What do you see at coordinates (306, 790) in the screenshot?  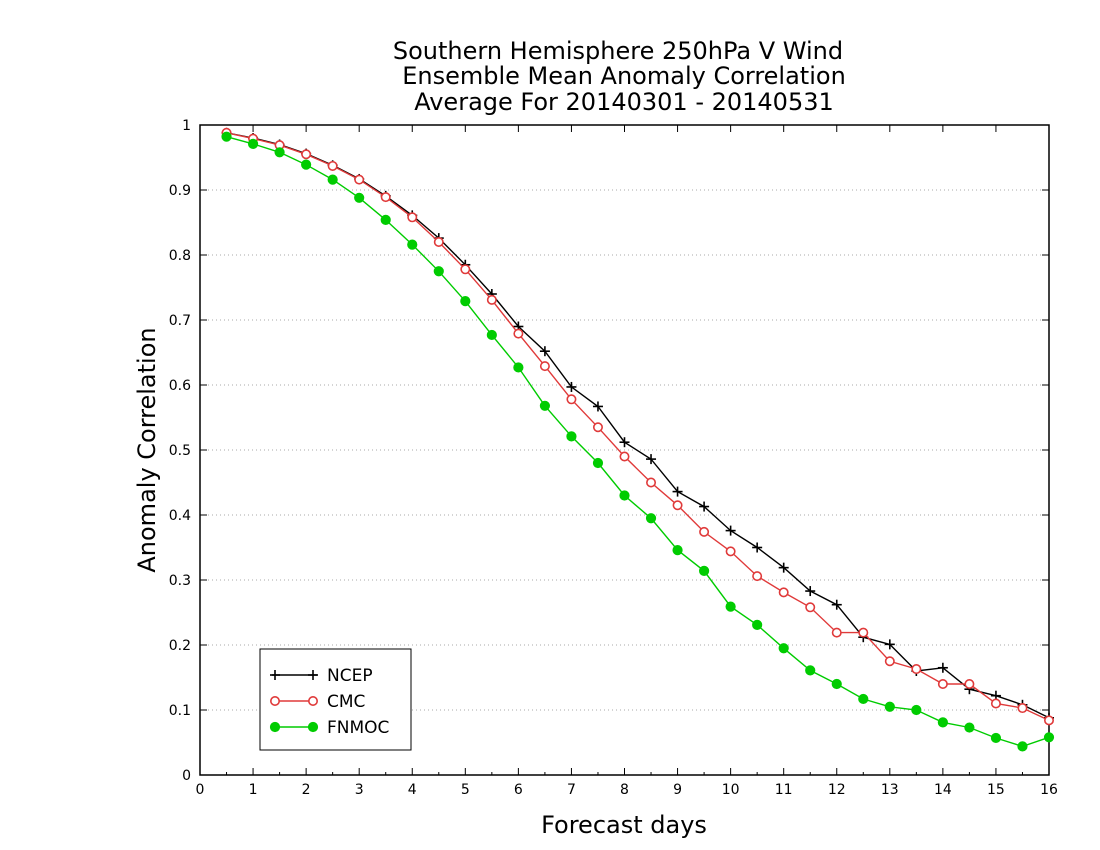 I see `x-tick-label: 2` at bounding box center [306, 790].